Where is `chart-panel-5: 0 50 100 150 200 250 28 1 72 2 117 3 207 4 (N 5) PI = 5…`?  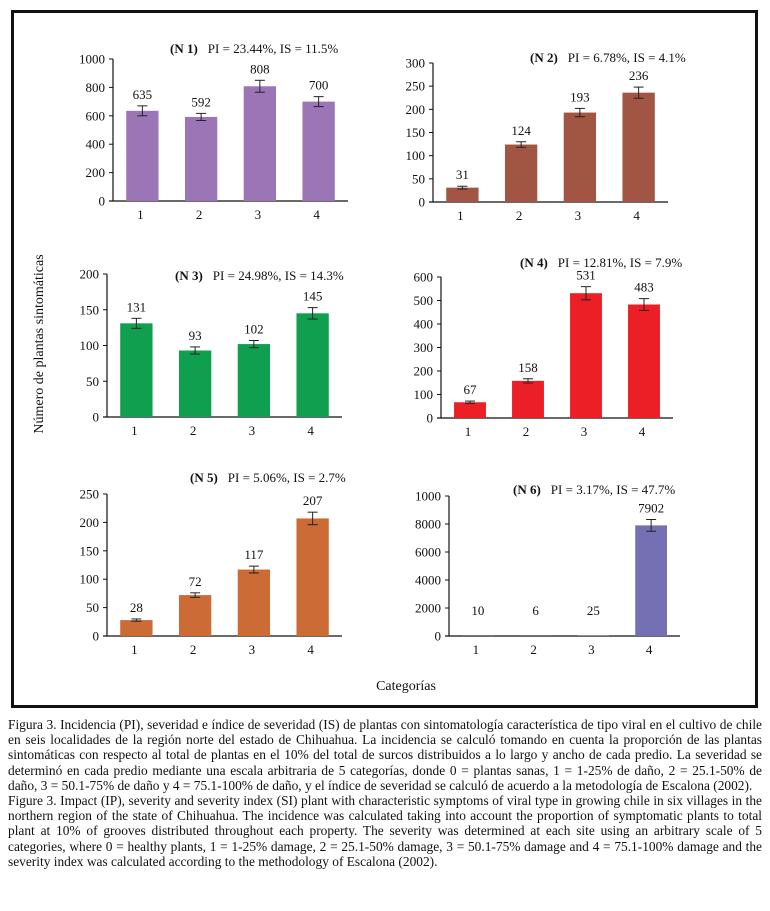 chart-panel-5: 0 50 100 150 200 250 28 1 72 2 117 3 207 4 (N 5) PI = 5… is located at coordinates (213, 563).